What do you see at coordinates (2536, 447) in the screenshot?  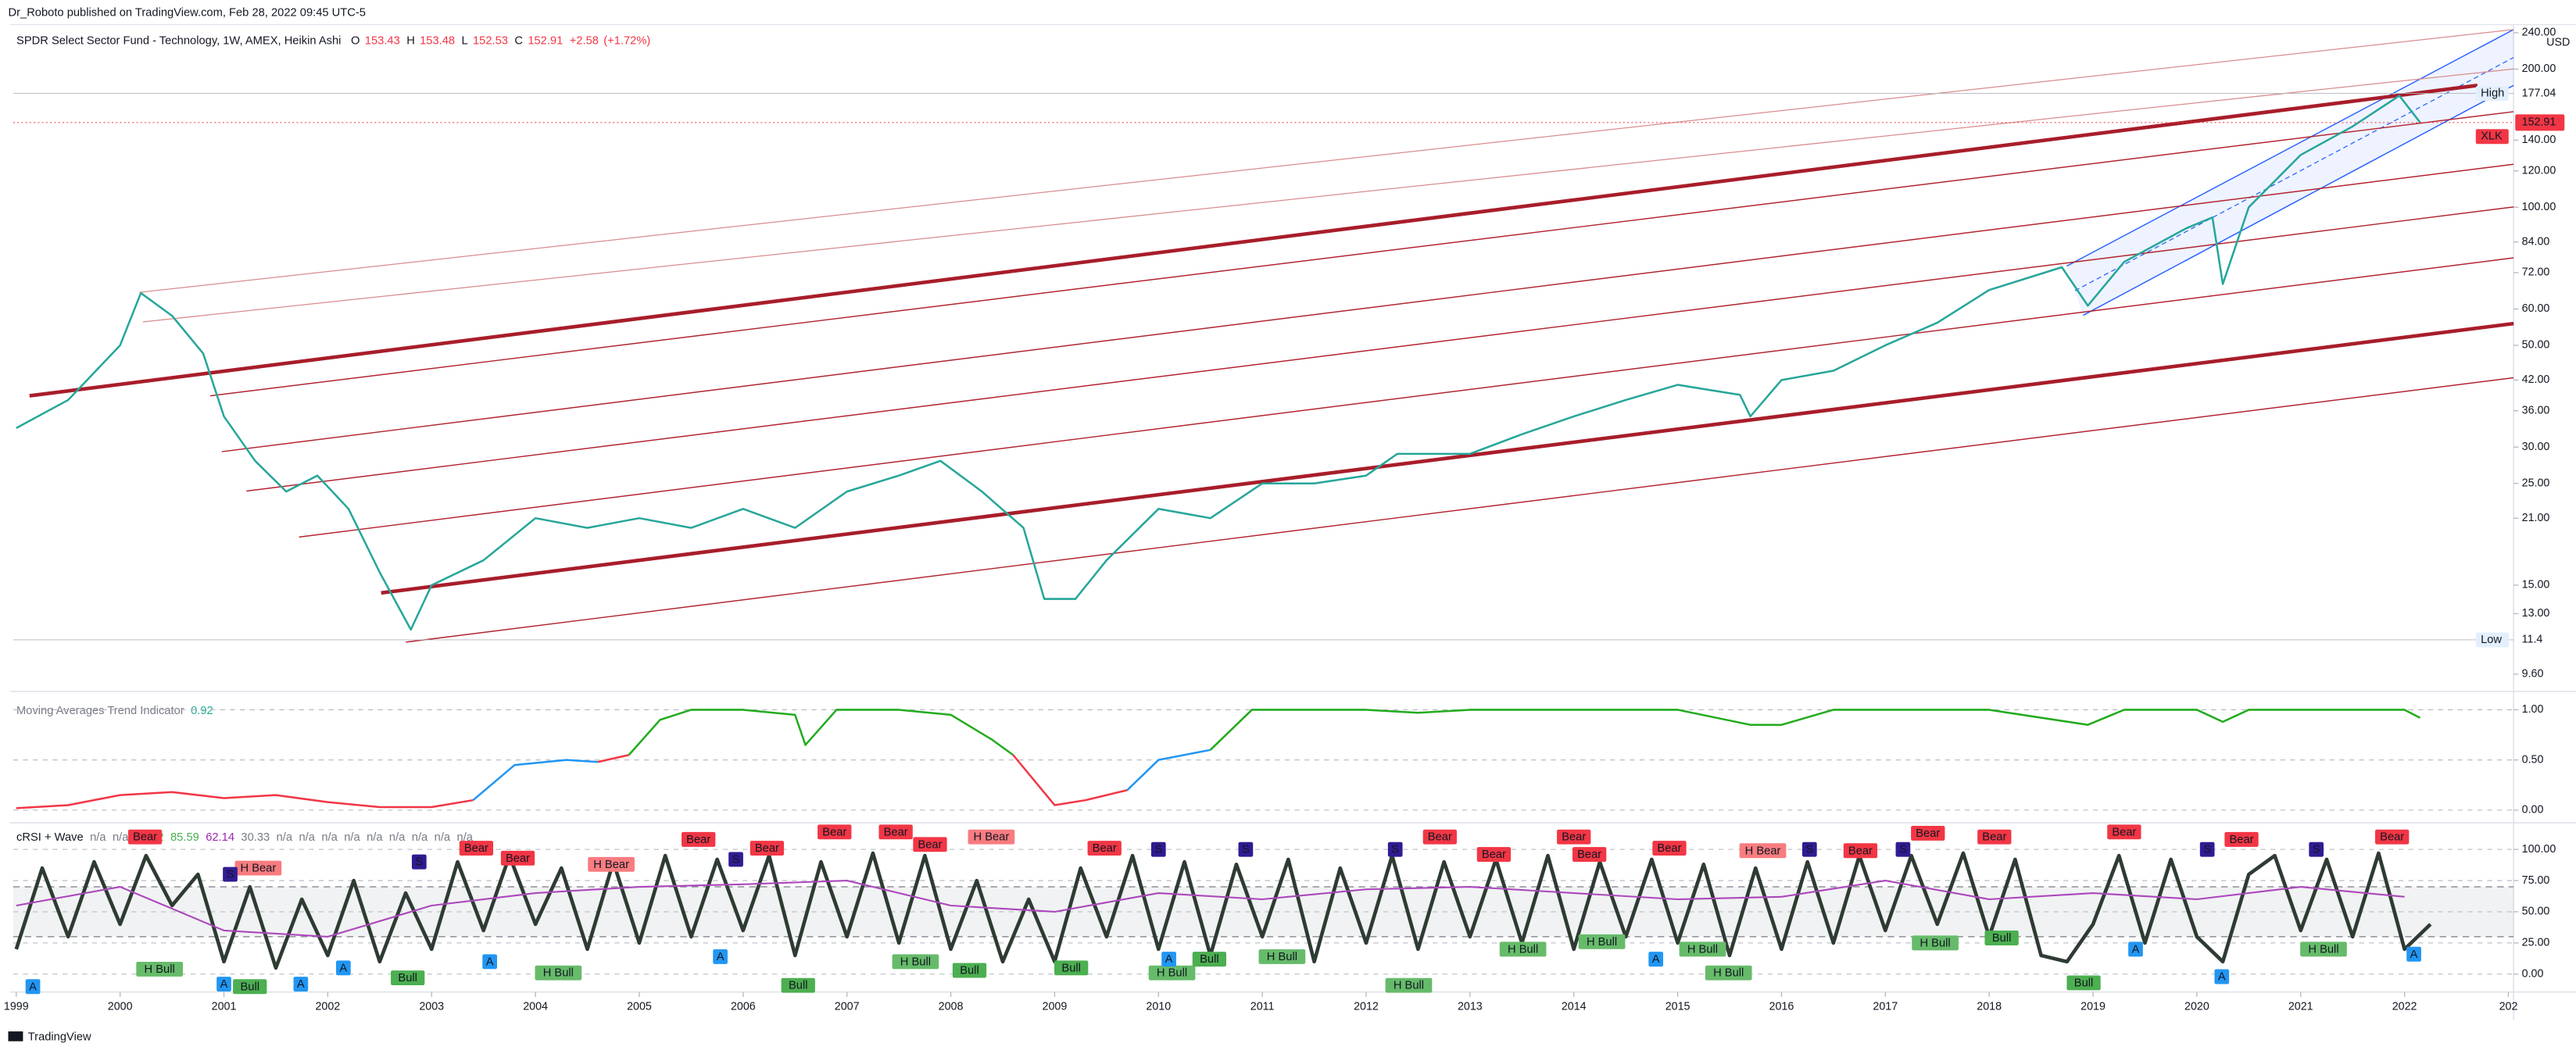 I see `y-tick-label: 30.00` at bounding box center [2536, 447].